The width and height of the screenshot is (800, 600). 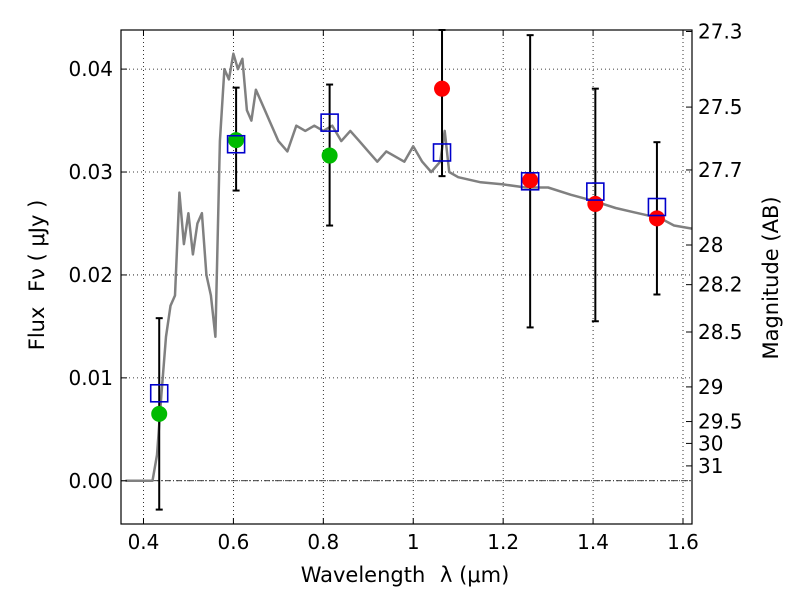 I want to click on mag-tick-label: 27.7, so click(x=720, y=170).